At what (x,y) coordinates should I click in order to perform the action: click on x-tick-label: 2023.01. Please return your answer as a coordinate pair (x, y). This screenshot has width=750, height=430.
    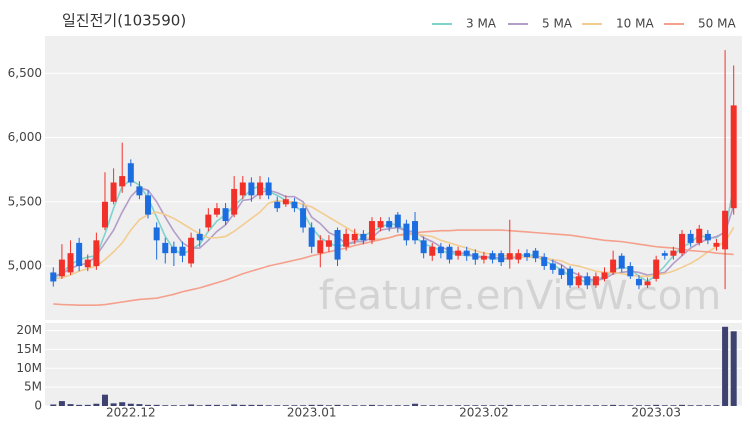
    Looking at the image, I should click on (312, 413).